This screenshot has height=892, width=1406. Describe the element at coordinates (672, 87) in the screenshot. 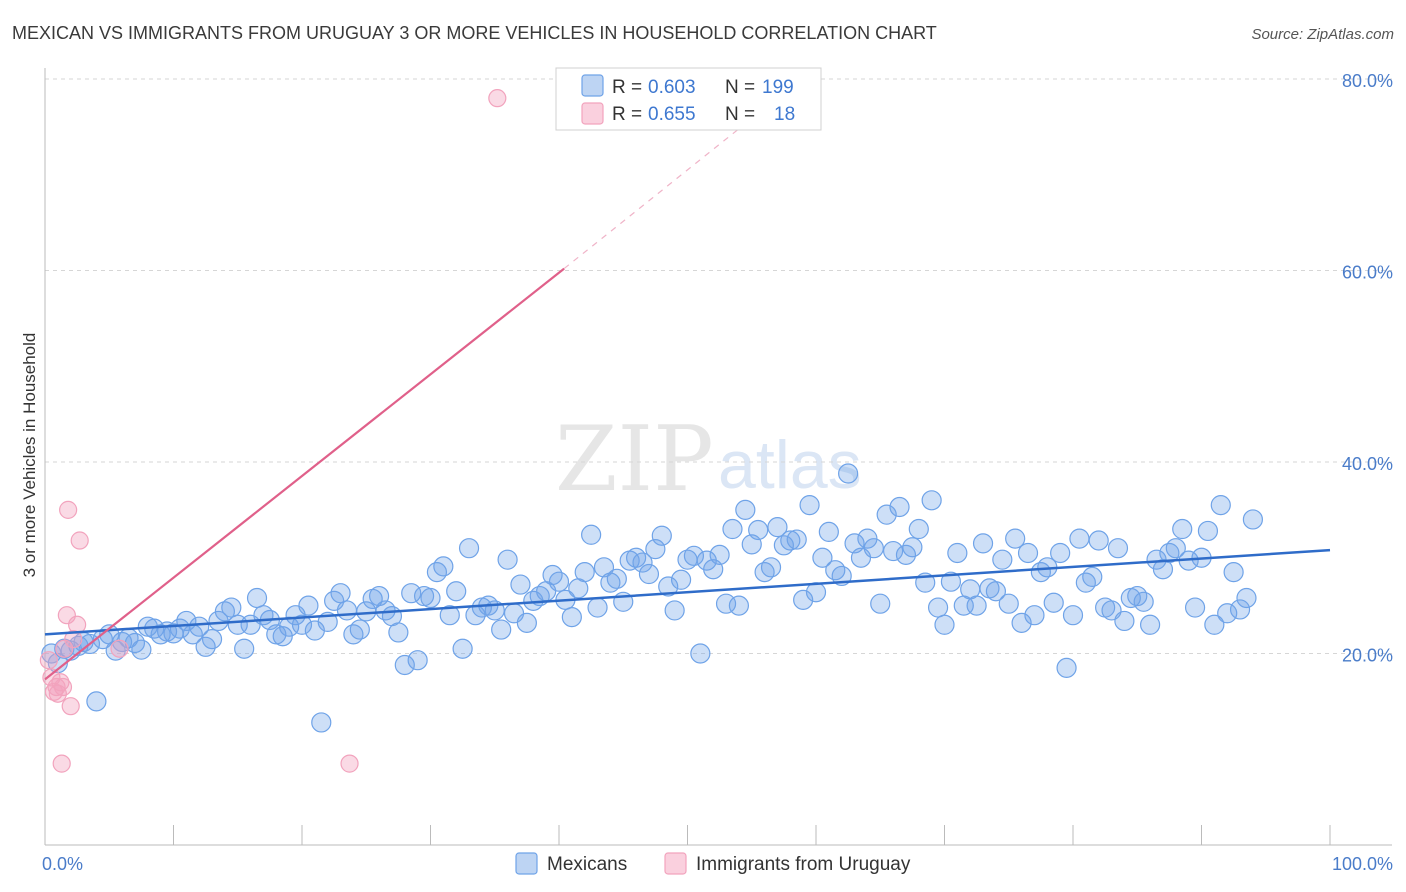

I see `legend-mexicans-r-value: 0.603` at that location.